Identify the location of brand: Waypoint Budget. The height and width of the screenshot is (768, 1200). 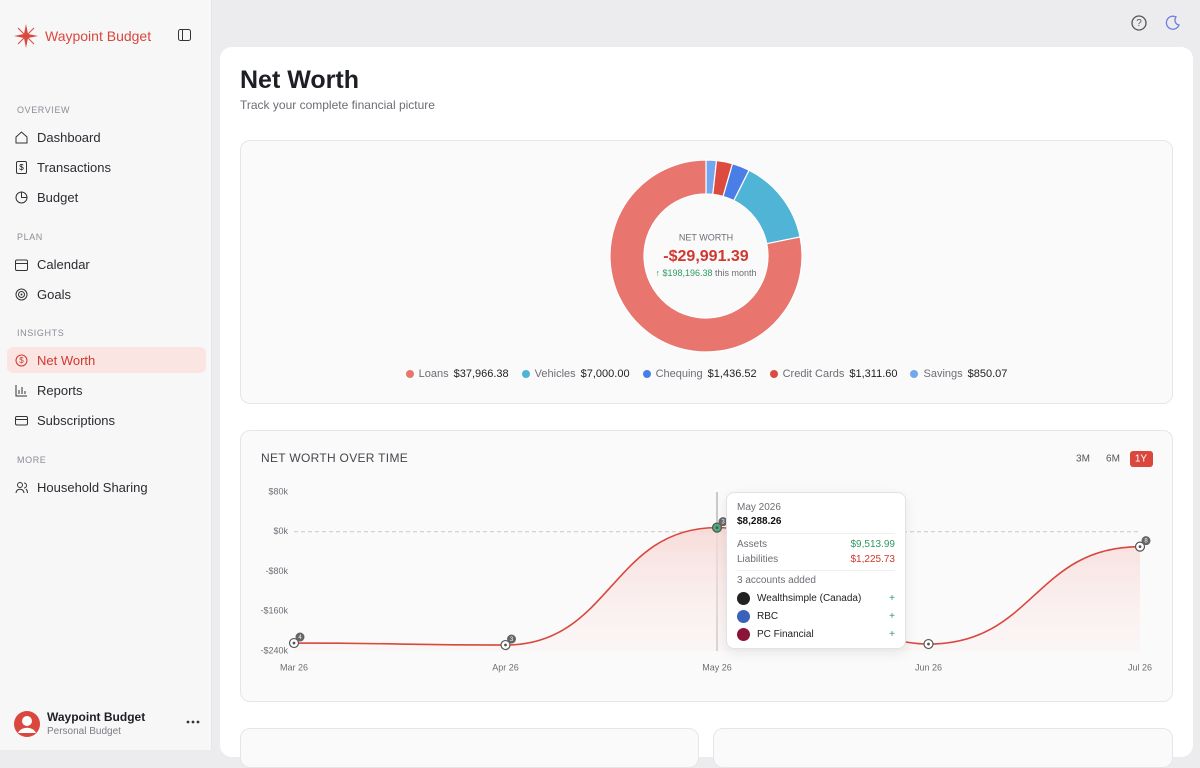
(98, 36).